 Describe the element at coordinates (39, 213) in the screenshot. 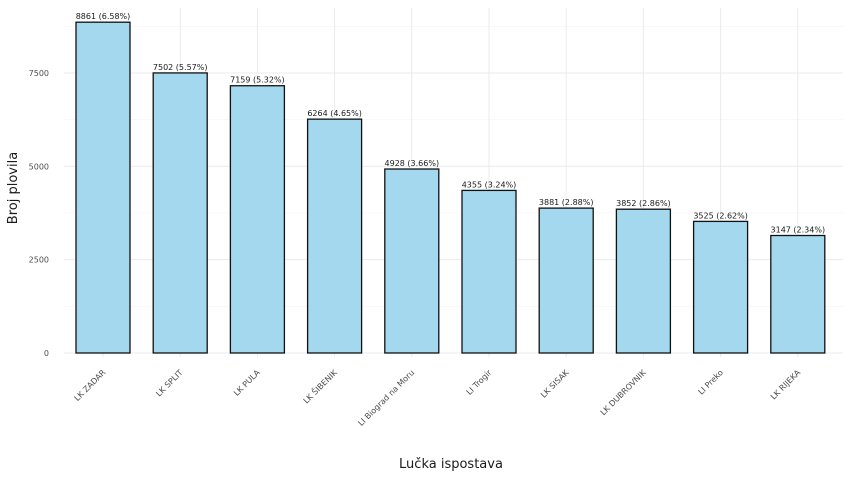

I see `y-axis-tick-labels: 0 2500 5000 7500` at that location.